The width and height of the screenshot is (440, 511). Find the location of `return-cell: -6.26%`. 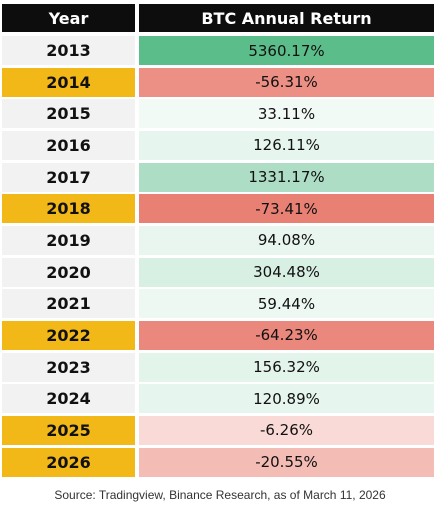

return-cell: -6.26% is located at coordinates (286, 430).